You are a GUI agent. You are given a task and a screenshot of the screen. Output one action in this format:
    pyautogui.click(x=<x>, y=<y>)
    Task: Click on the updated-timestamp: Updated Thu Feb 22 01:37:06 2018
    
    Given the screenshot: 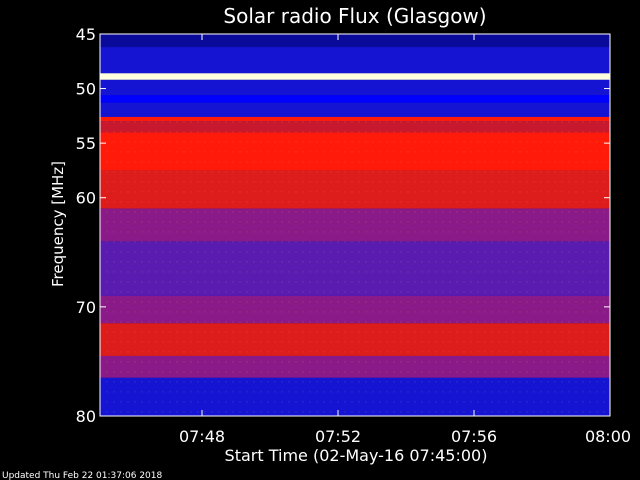 What is the action you would take?
    pyautogui.click(x=82, y=475)
    